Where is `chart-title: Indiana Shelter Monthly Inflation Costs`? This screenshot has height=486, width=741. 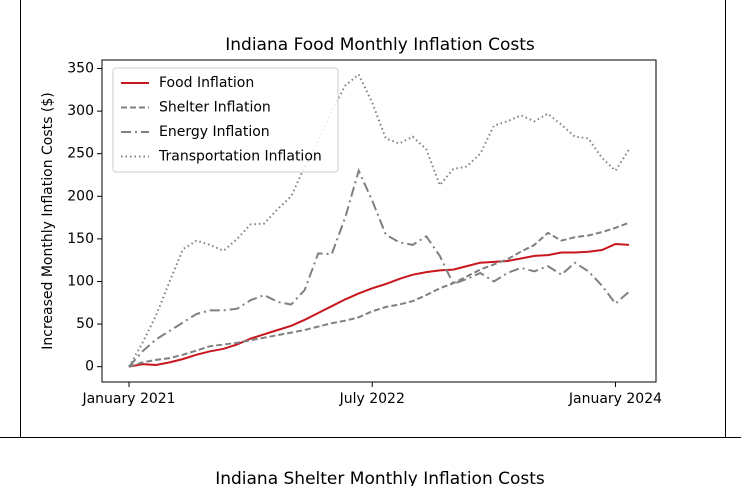 chart-title: Indiana Shelter Monthly Inflation Costs is located at coordinates (380, 477).